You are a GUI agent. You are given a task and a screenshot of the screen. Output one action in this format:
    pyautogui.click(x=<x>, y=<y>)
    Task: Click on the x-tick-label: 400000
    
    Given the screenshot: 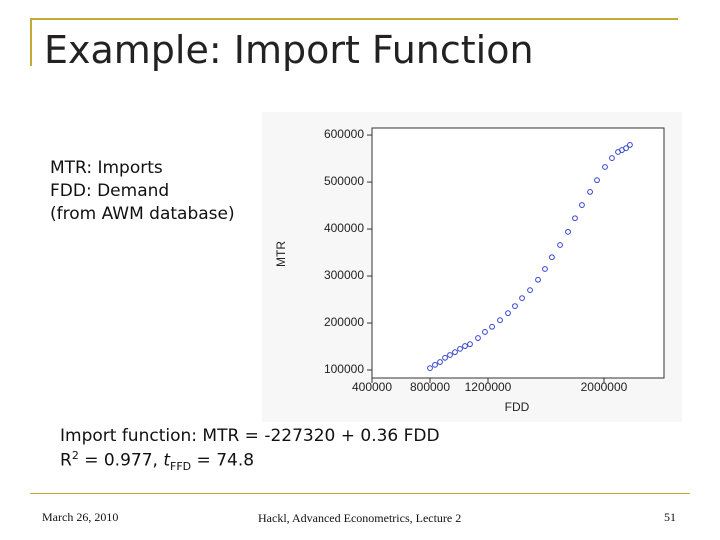 What is the action you would take?
    pyautogui.click(x=372, y=387)
    